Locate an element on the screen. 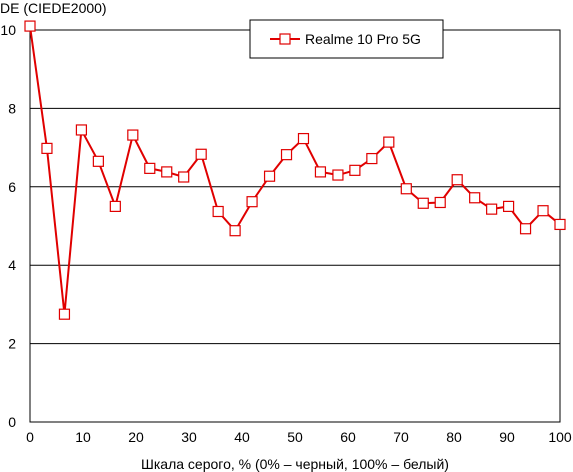  x-tick-label: 20 is located at coordinates (136, 437).